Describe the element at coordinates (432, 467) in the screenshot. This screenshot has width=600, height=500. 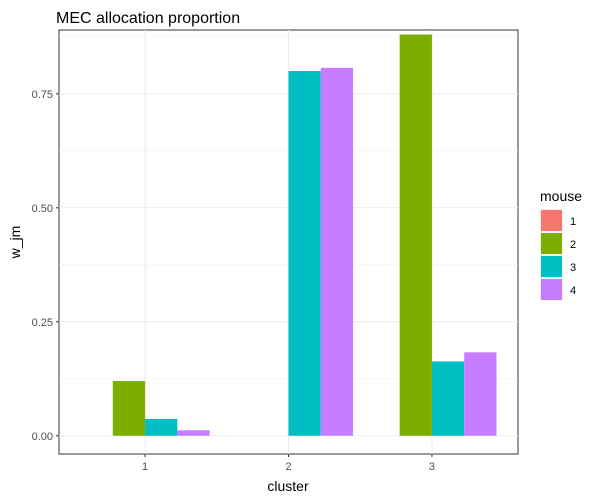
I see `x-tick-label: 3` at that location.